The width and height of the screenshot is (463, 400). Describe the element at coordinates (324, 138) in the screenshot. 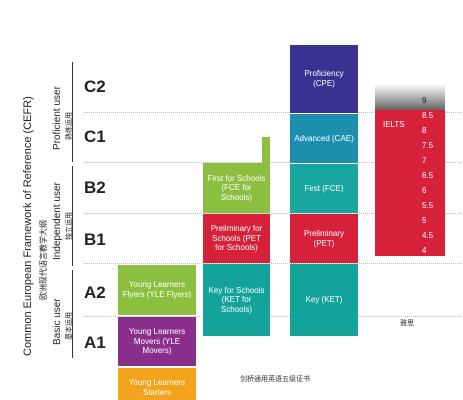

I see `exam-box: Advanced (CAE)` at that location.